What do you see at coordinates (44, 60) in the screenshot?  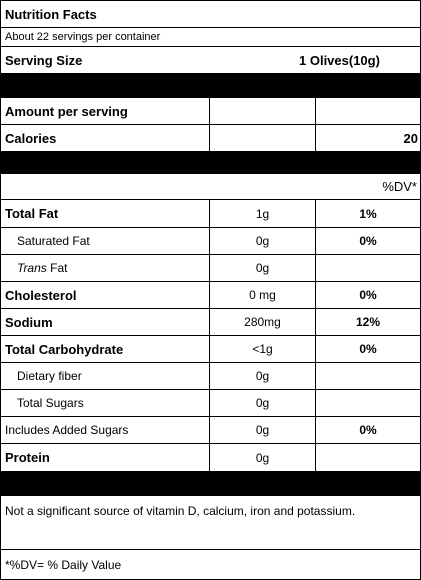 I see `serving-size-label: Serving Size` at bounding box center [44, 60].